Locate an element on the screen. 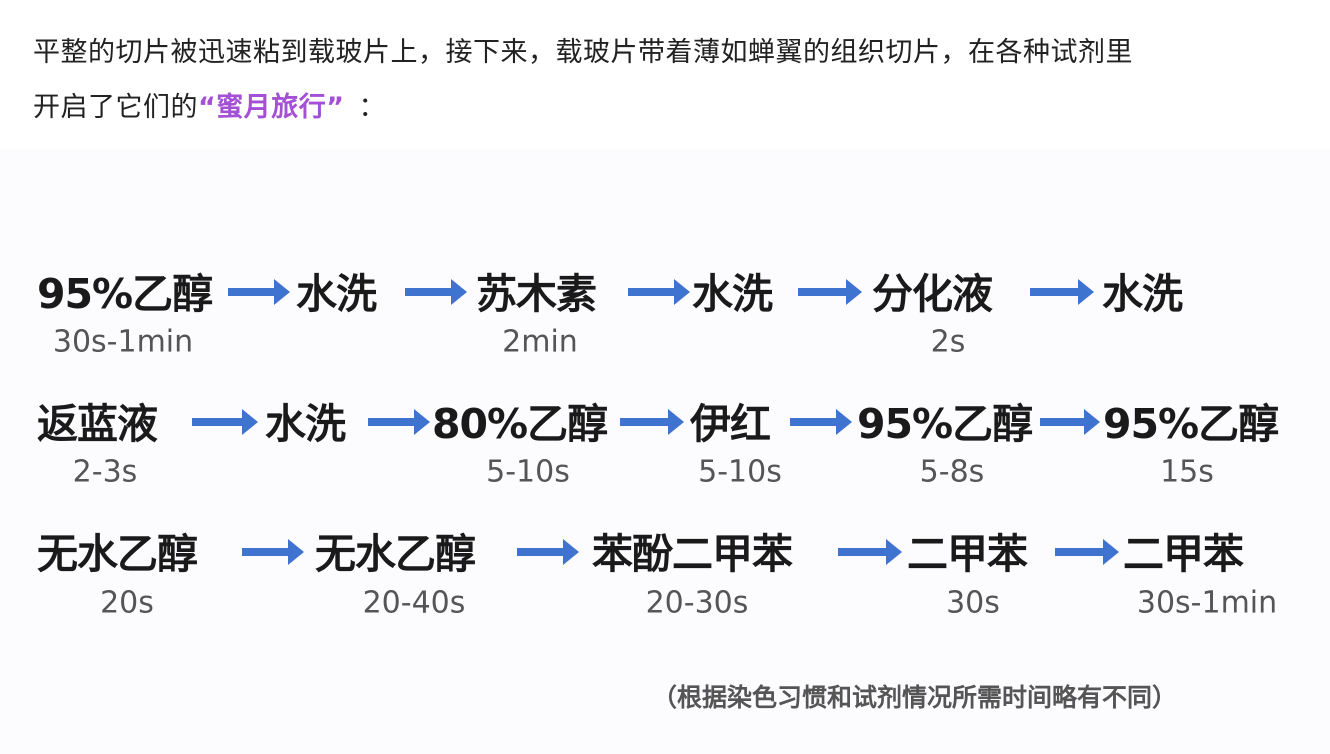 The height and width of the screenshot is (754, 1330). step-name: 80%乙醇 is located at coordinates (520, 424).